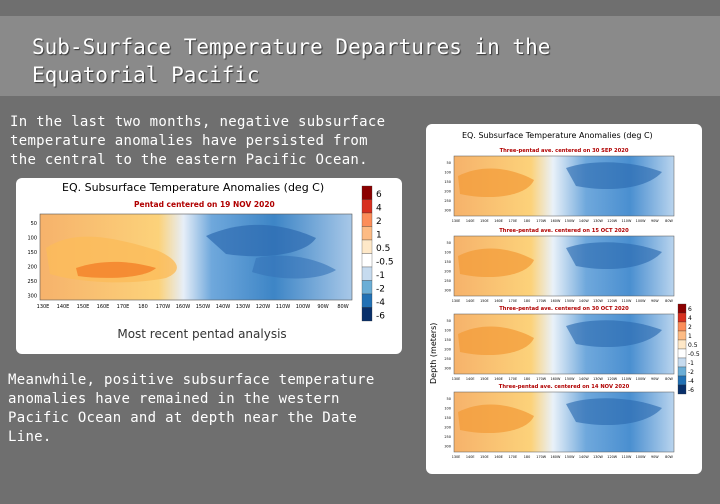 The image size is (720, 504). What do you see at coordinates (690, 309) in the screenshot?
I see `history-colorbar-label: 6` at bounding box center [690, 309].